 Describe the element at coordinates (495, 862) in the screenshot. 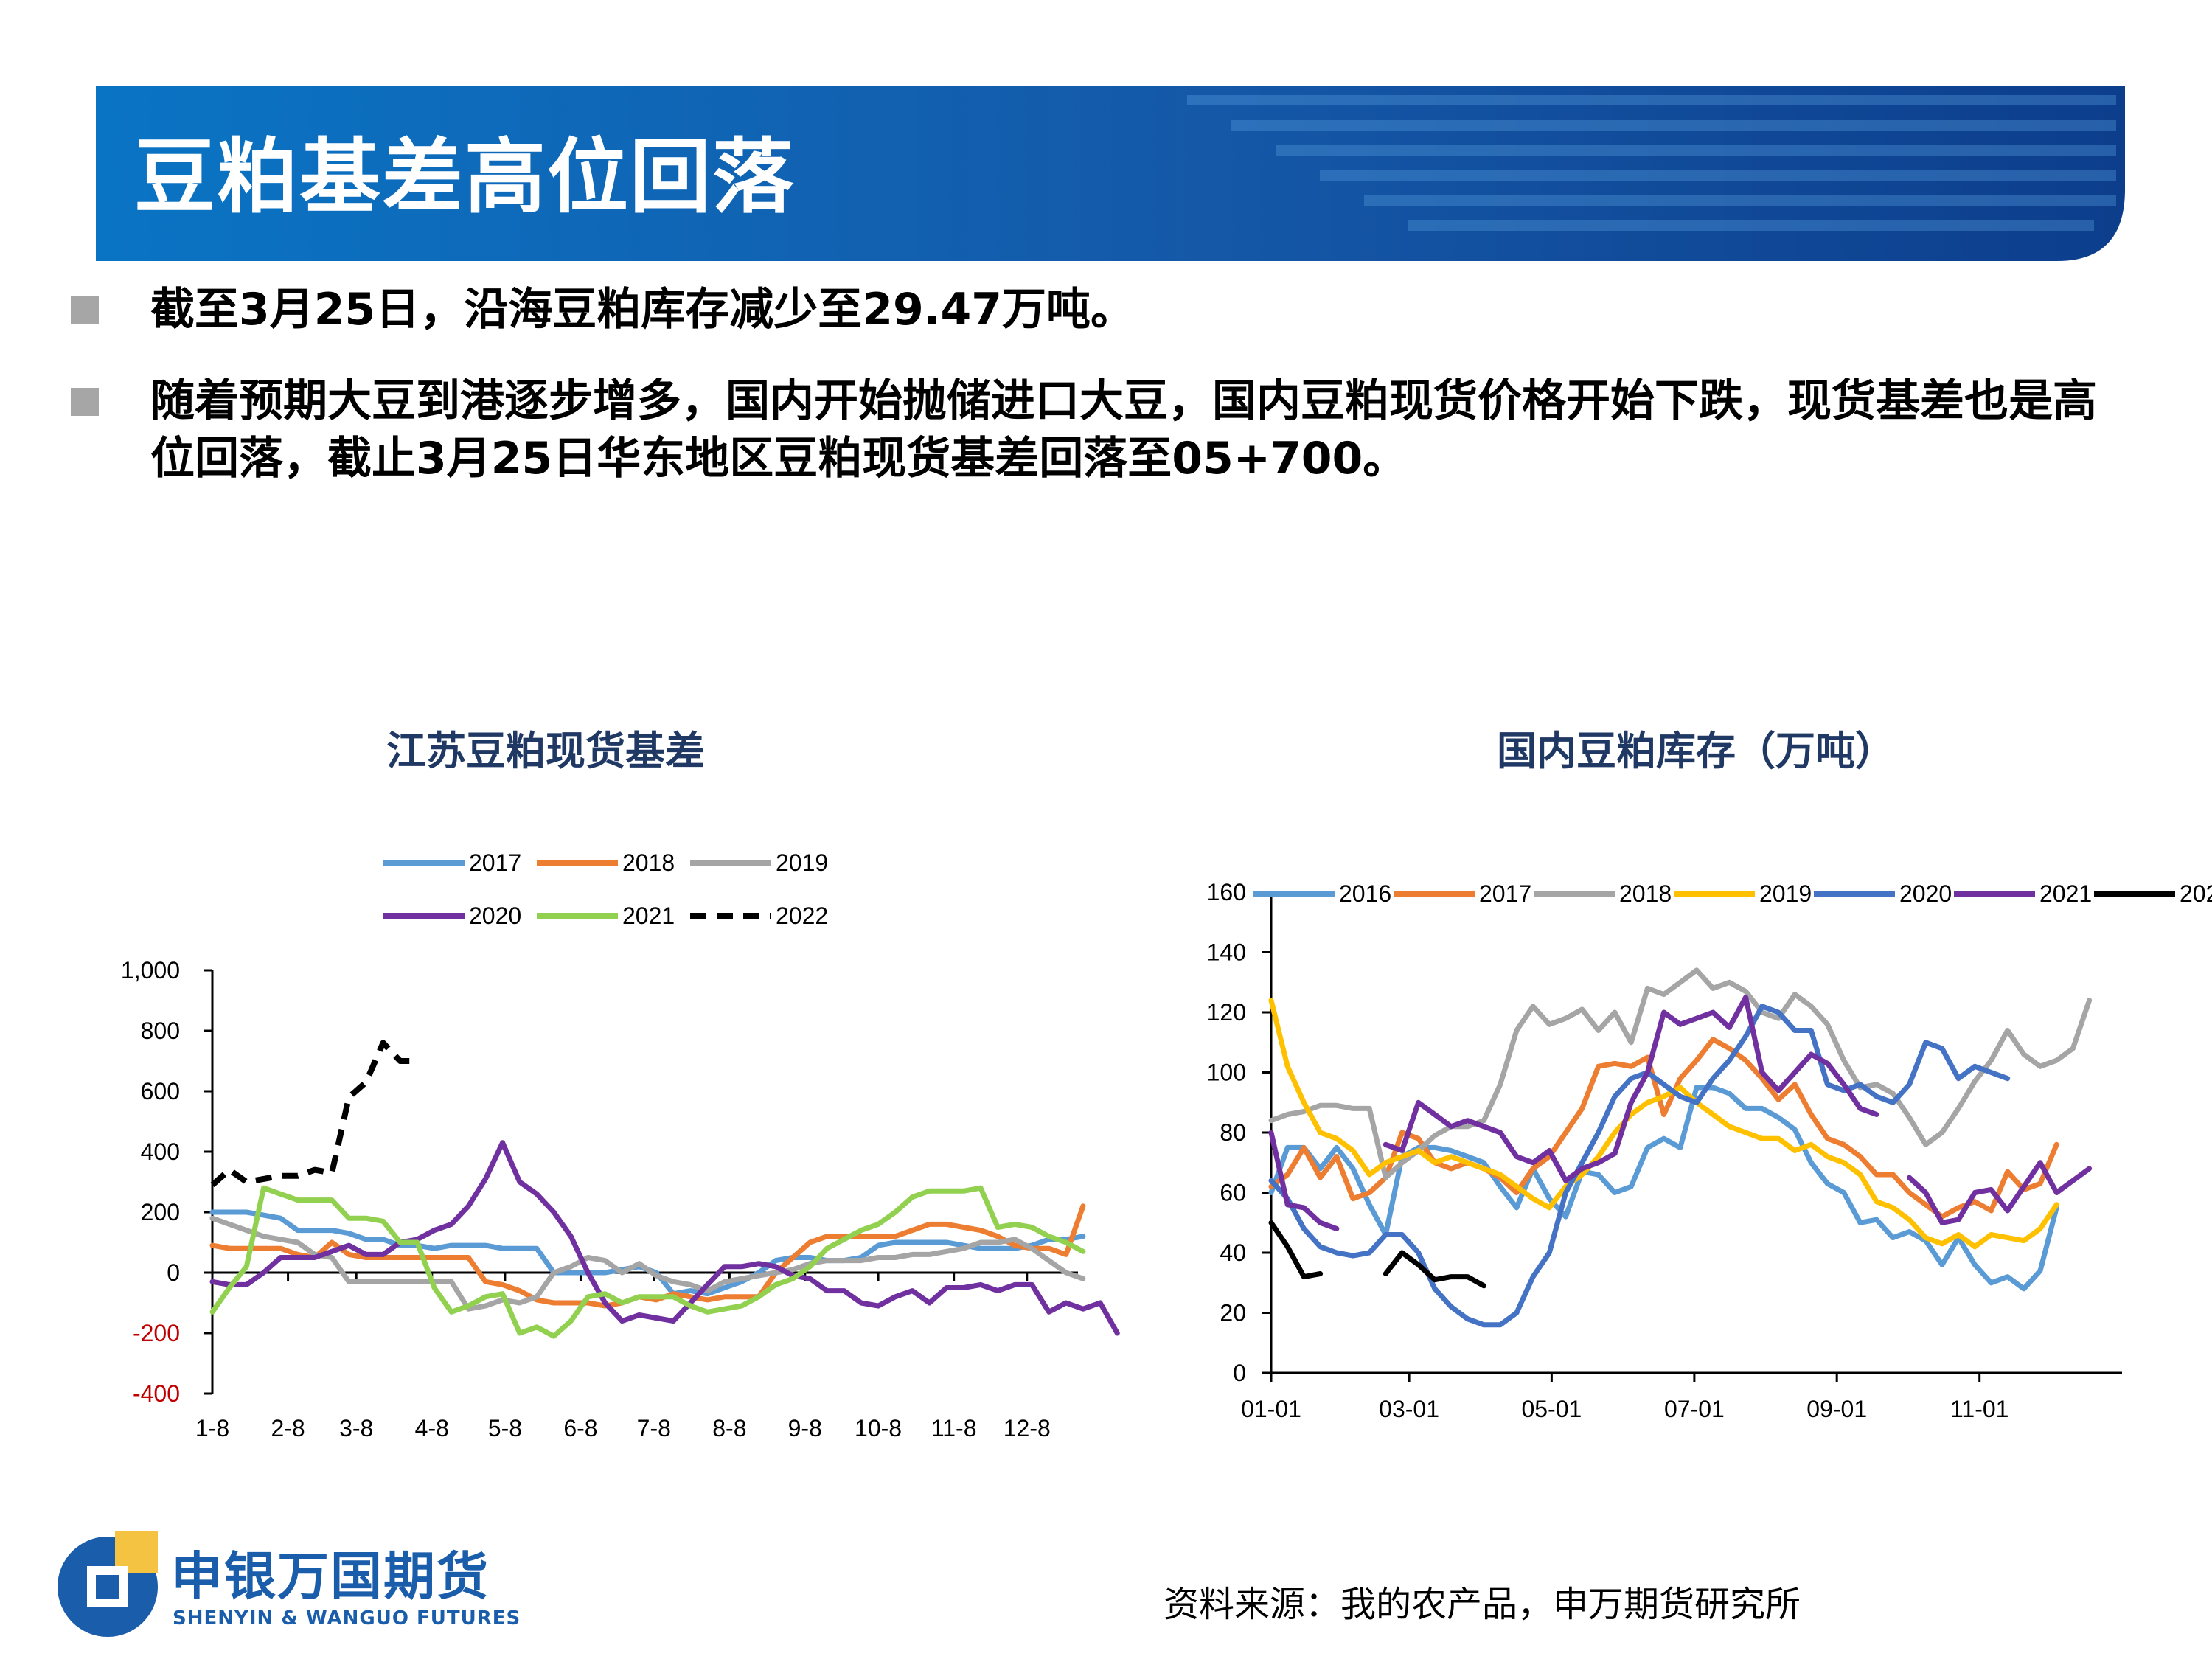

I see `chart1-legend-label: 2017` at that location.